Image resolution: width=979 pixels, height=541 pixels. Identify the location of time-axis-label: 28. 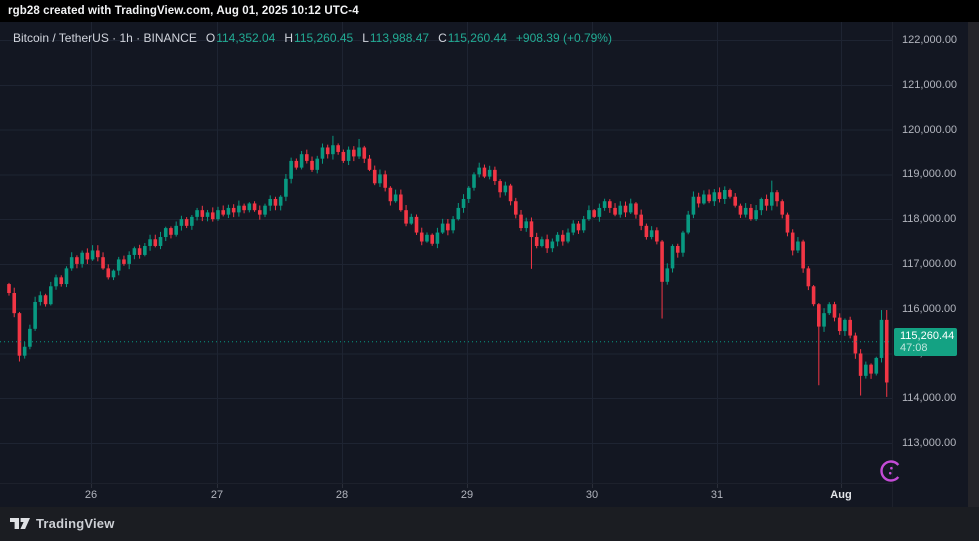
(342, 495).